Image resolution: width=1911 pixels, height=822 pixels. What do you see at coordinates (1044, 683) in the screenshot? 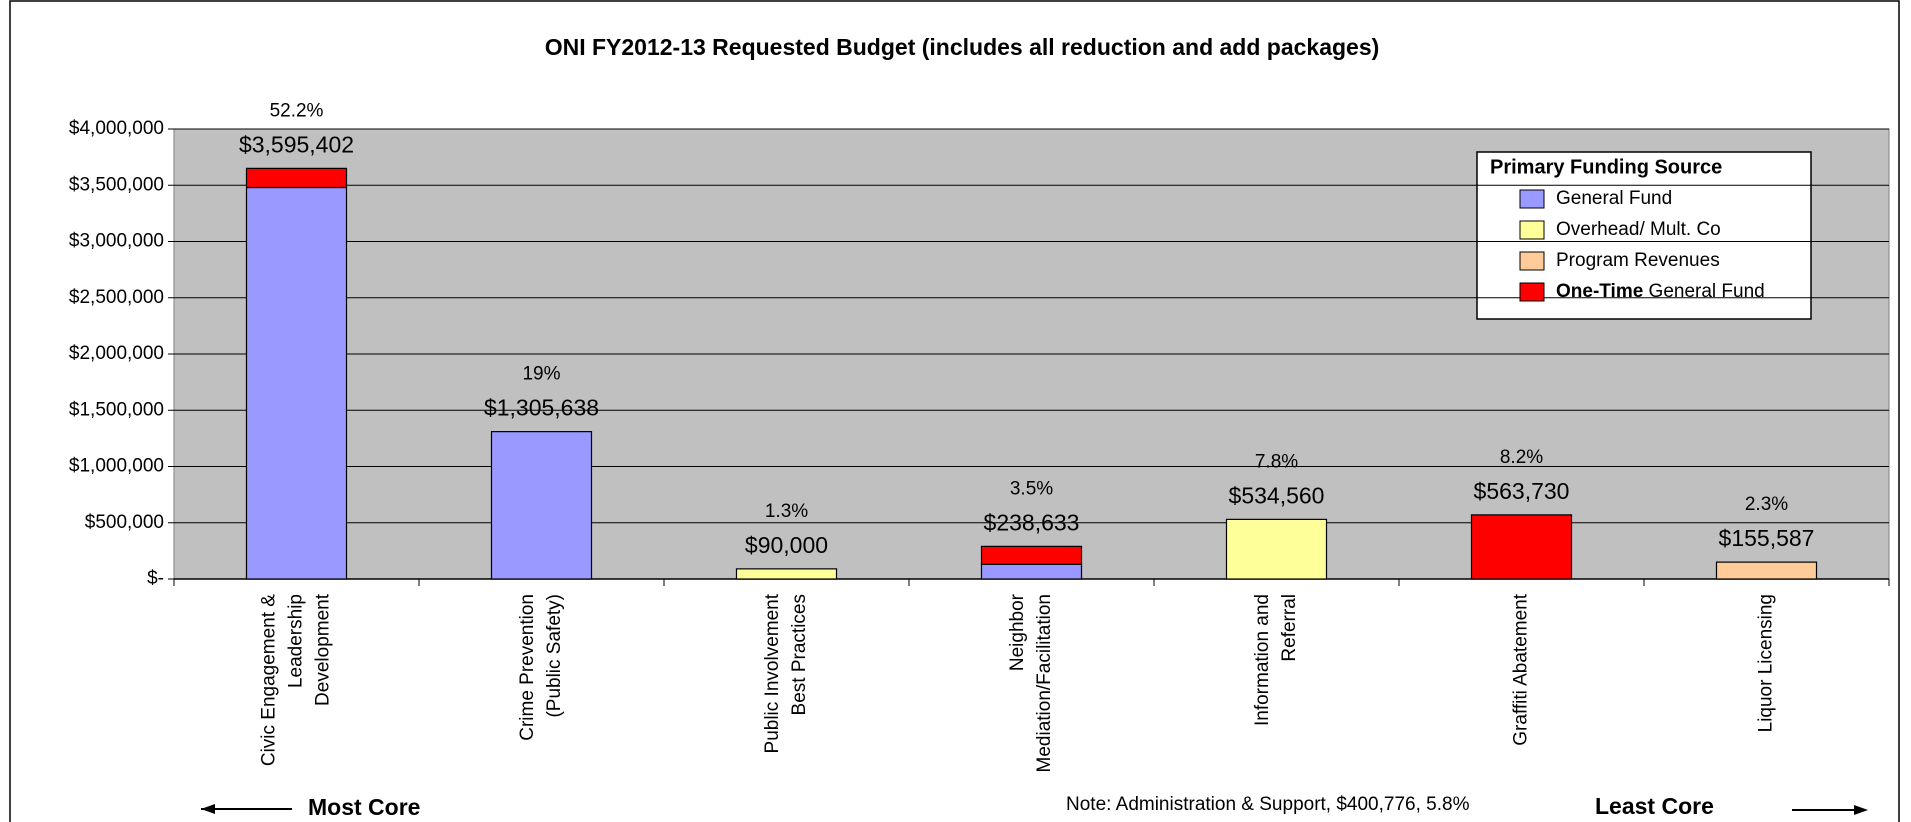
I see `x-tick-label: Mediation/Facilitation` at bounding box center [1044, 683].